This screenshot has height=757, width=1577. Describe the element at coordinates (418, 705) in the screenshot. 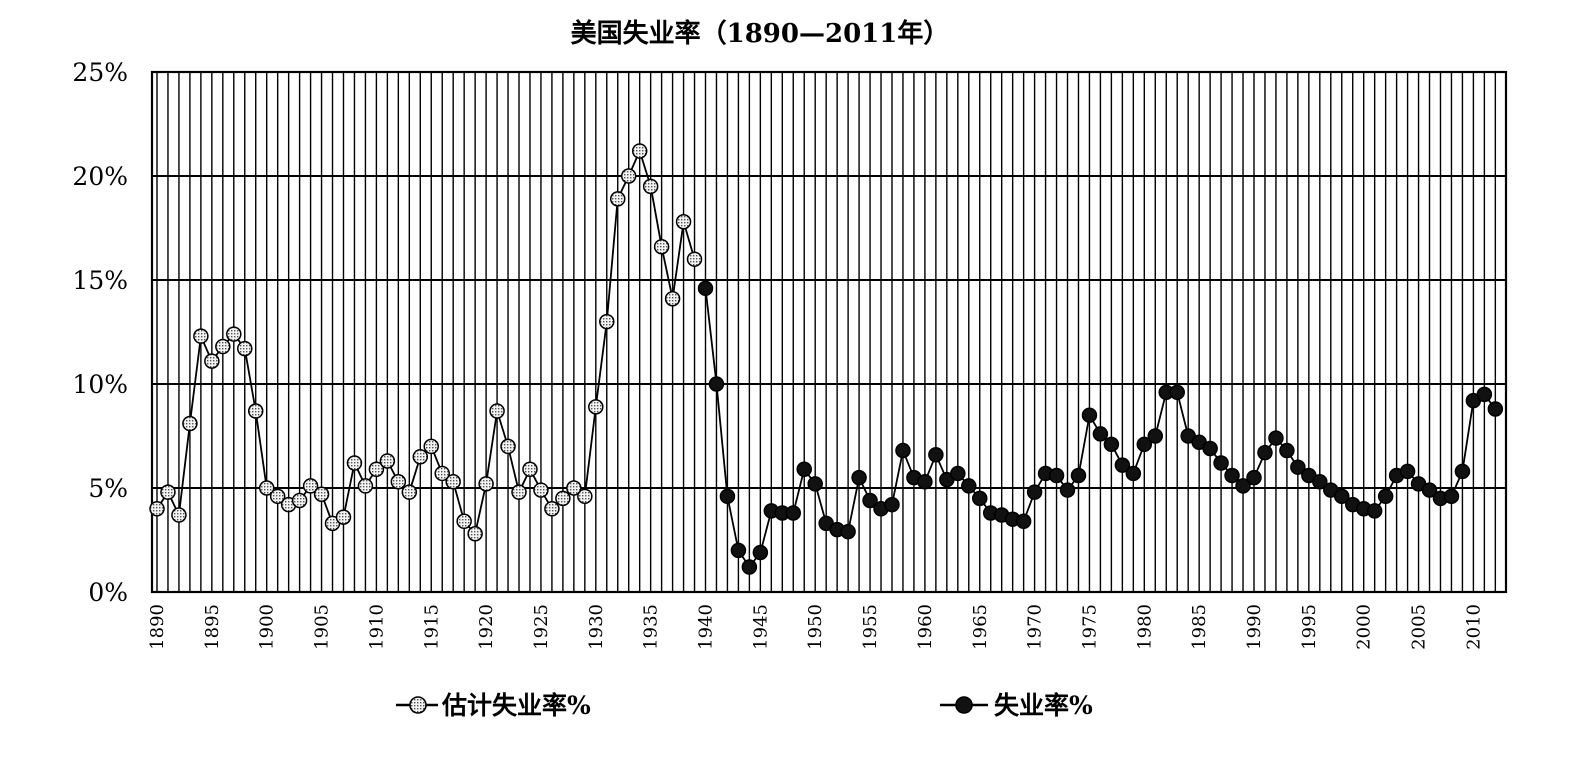

I see `legend-marker-estimated` at that location.